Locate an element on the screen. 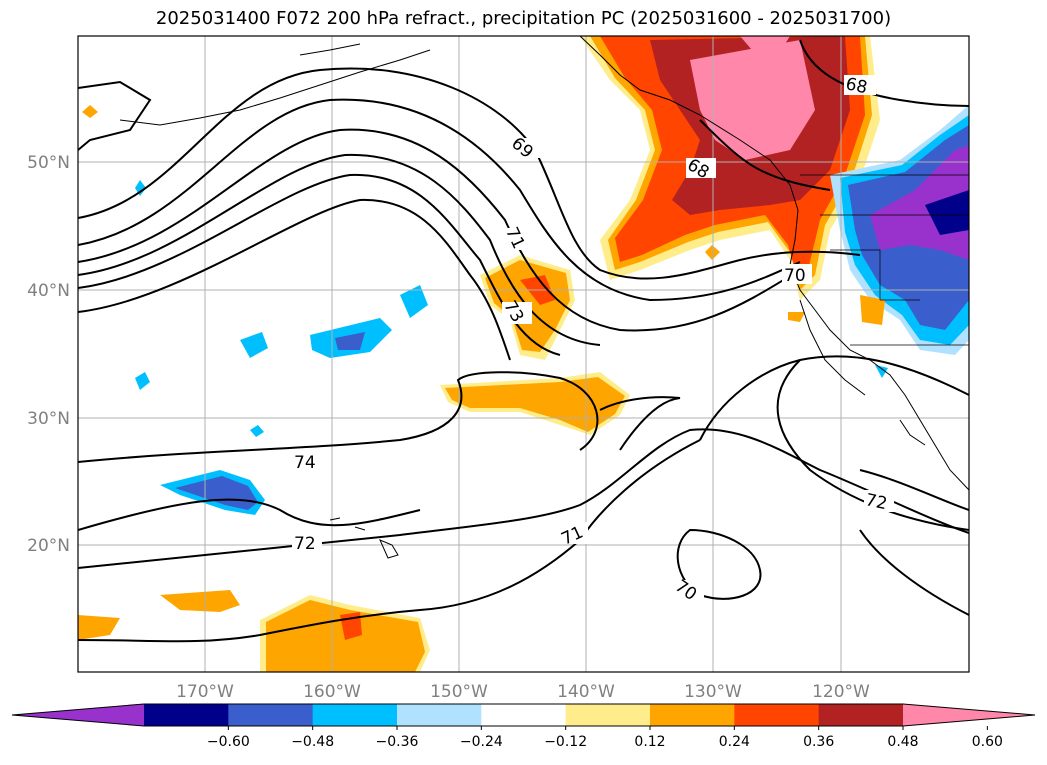 The width and height of the screenshot is (1047, 765). colorbar-tick-label: −0.48 is located at coordinates (312, 742).